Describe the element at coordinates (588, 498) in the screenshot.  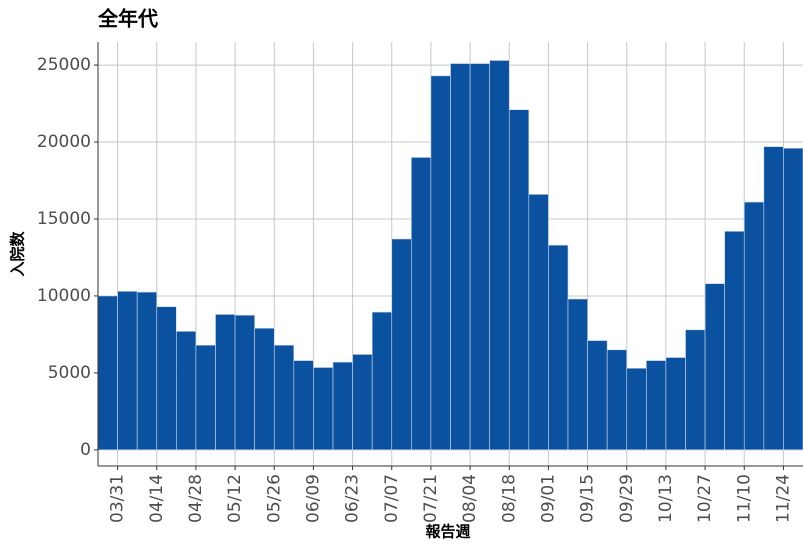
I see `x-tick-label: 09/15` at that location.